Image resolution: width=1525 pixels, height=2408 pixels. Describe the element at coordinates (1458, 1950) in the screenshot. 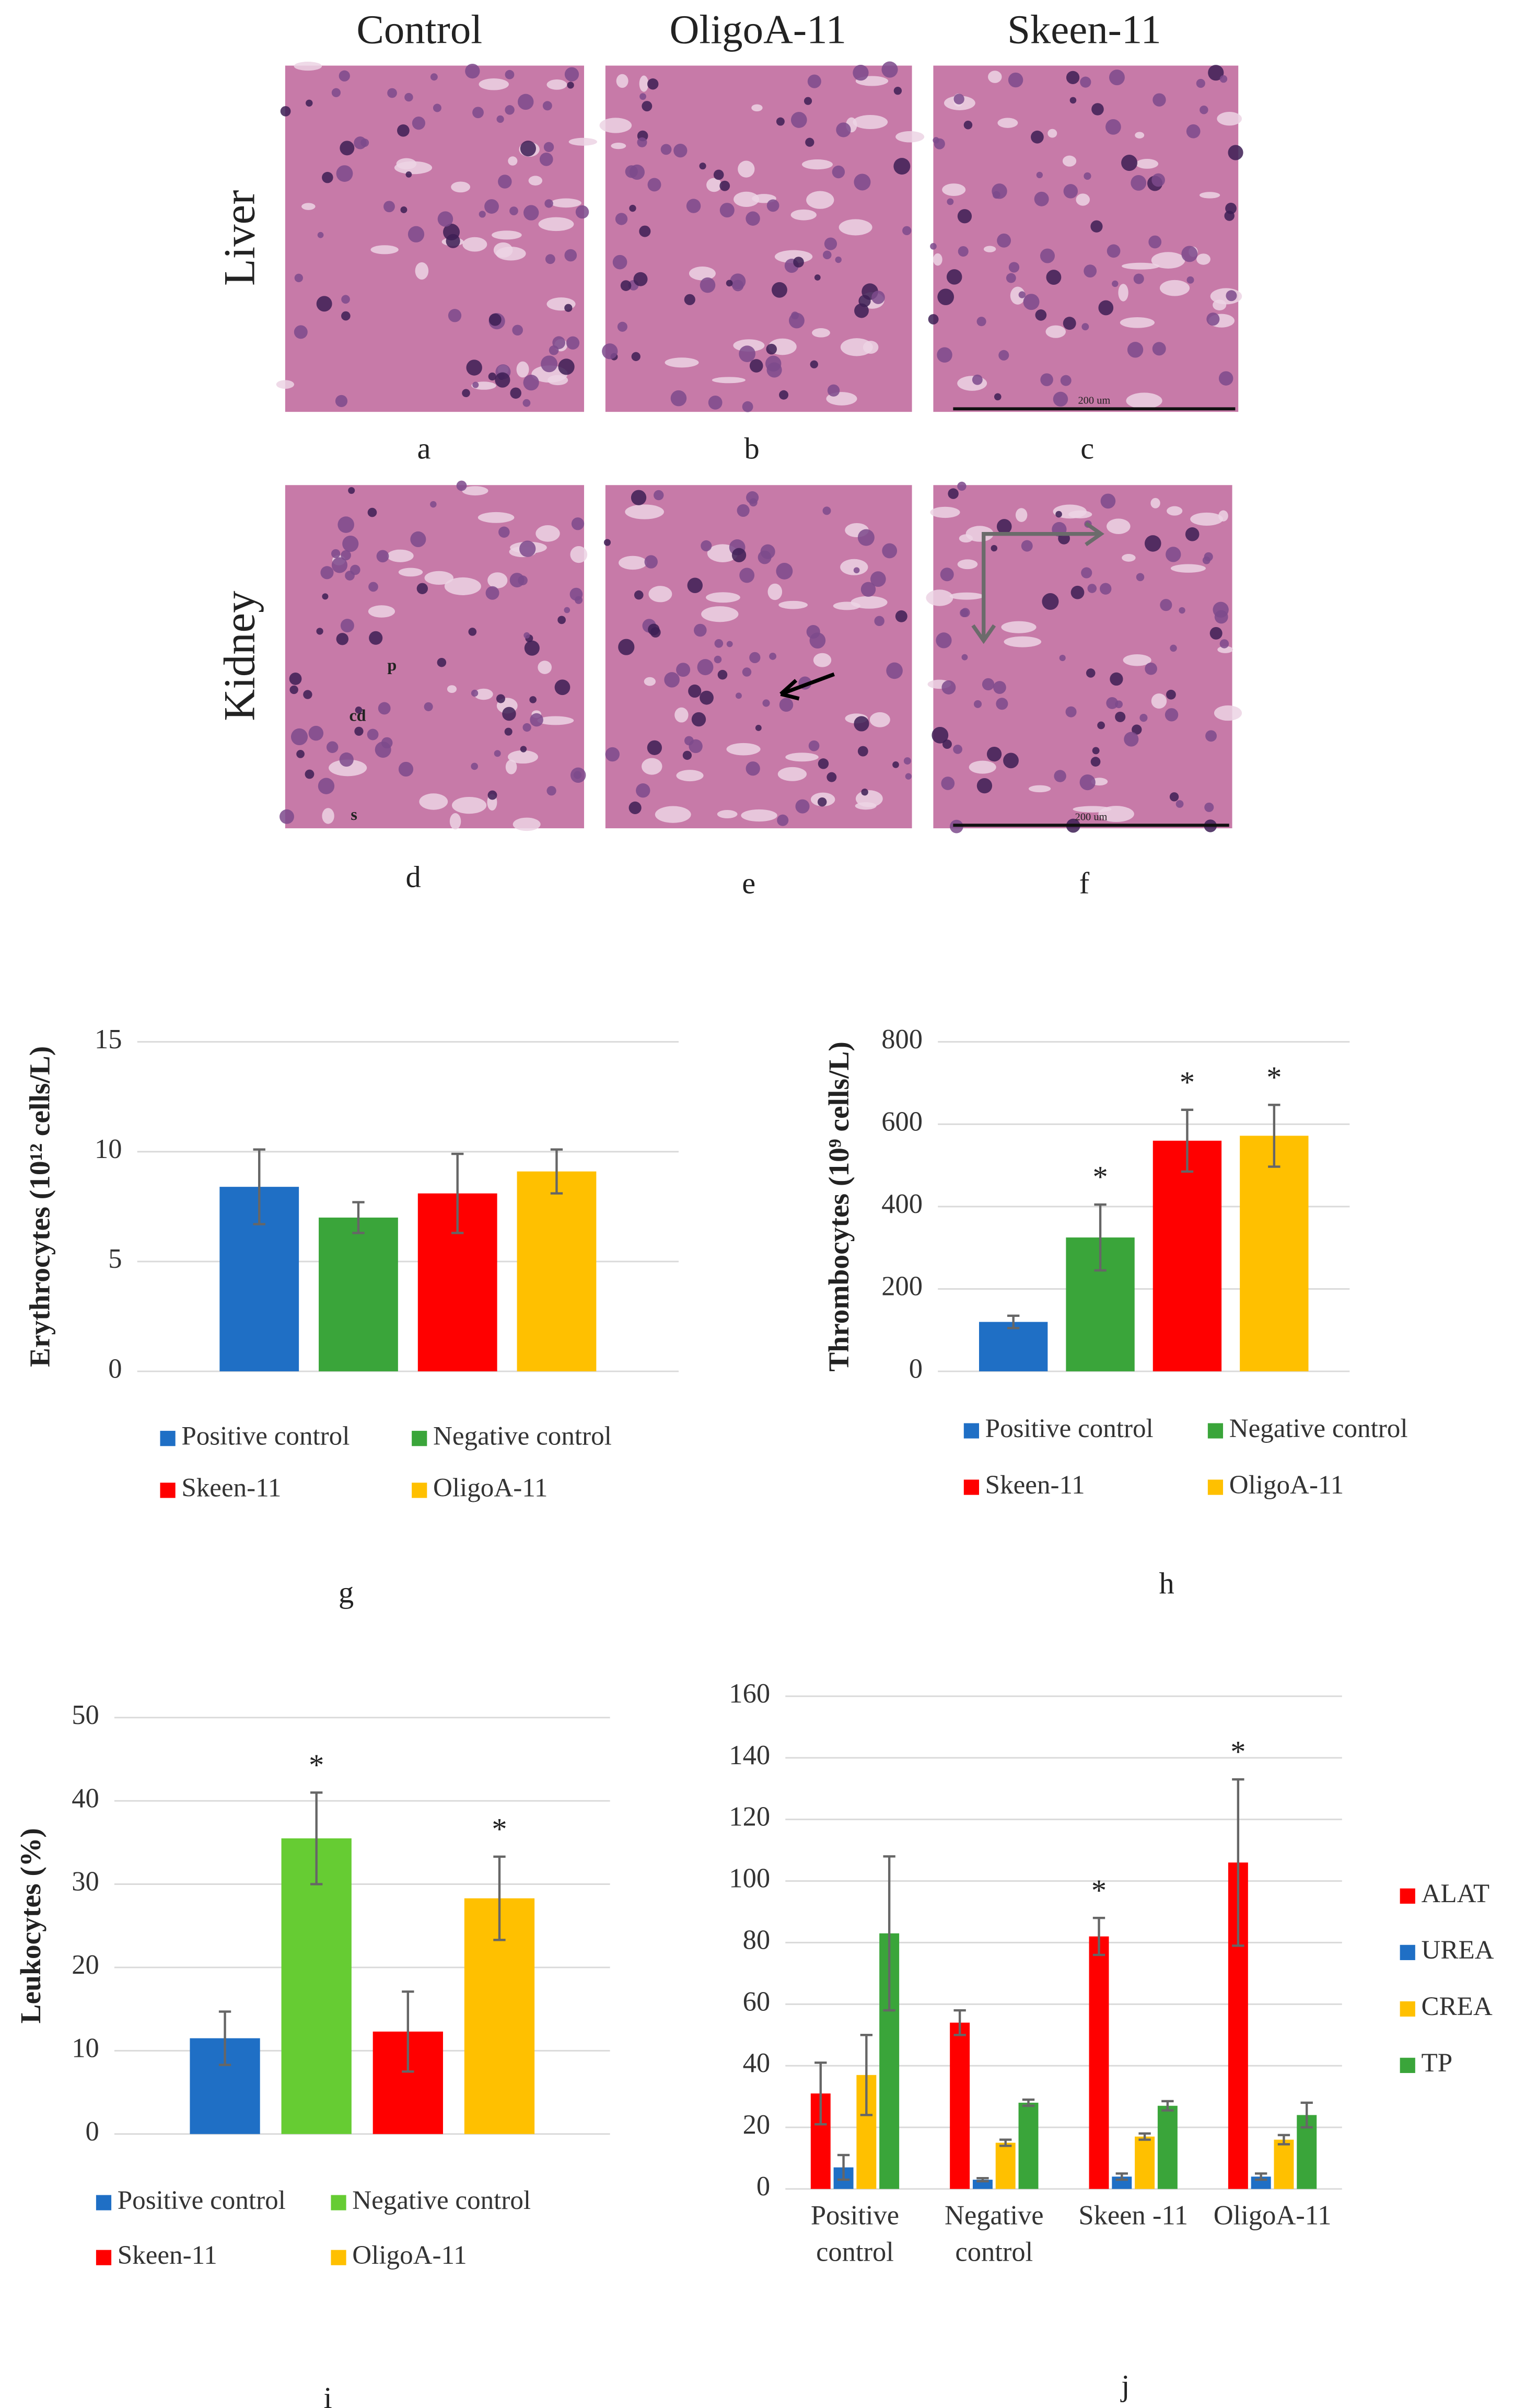

I see `legend-label: UREA` at that location.